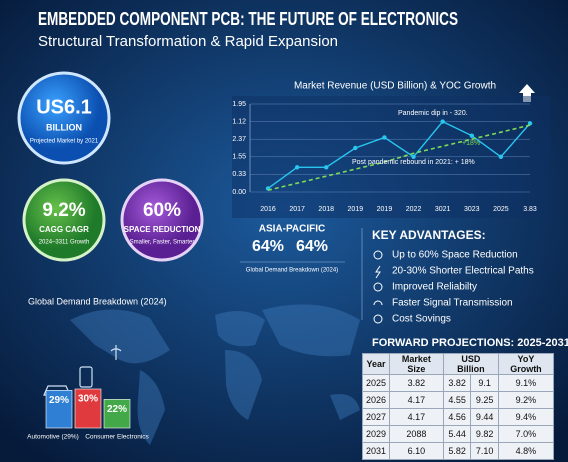  What do you see at coordinates (64, 229) in the screenshot?
I see `stat-label: CAGG CAGR` at bounding box center [64, 229].